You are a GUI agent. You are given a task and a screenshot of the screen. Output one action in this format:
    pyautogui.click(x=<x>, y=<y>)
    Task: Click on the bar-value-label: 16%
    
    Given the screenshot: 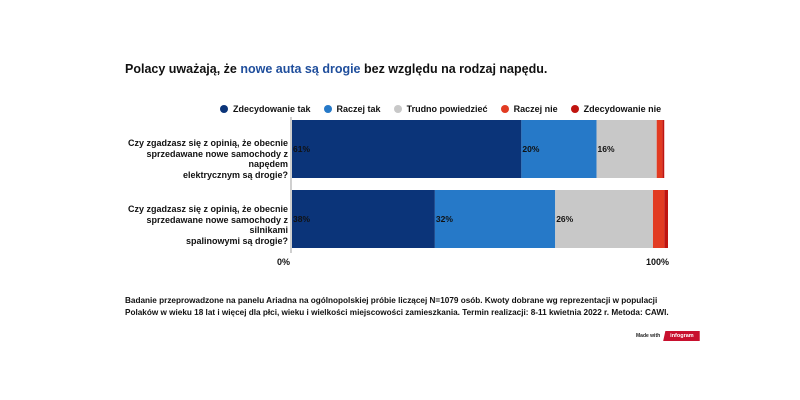 What is the action you would take?
    pyautogui.click(x=606, y=149)
    